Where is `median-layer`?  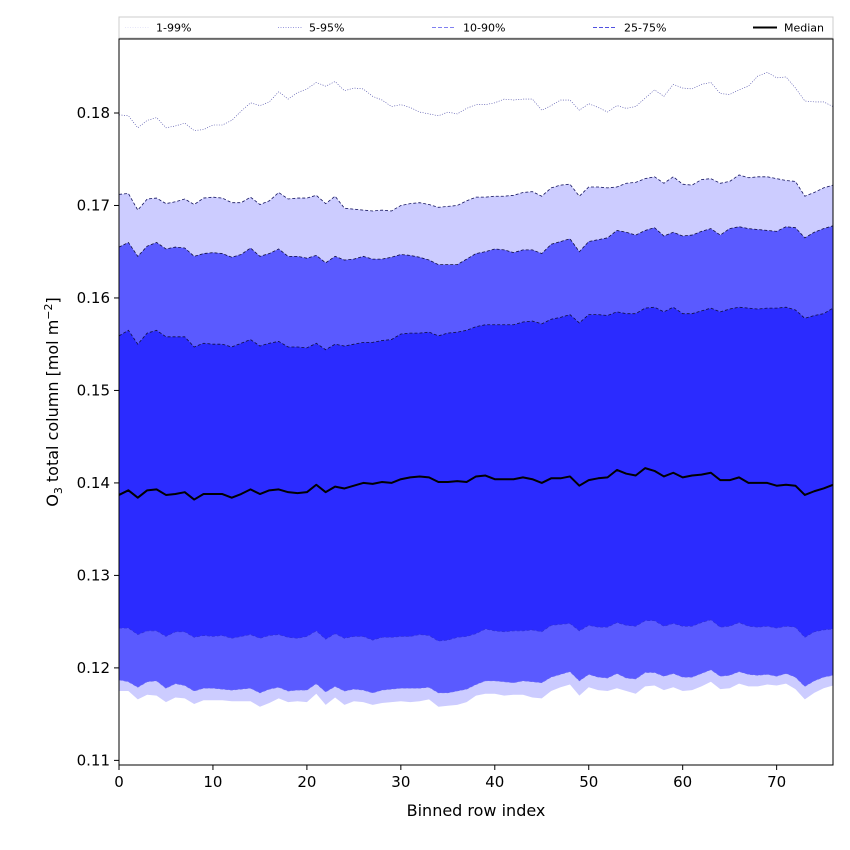 median-layer is located at coordinates (476, 484).